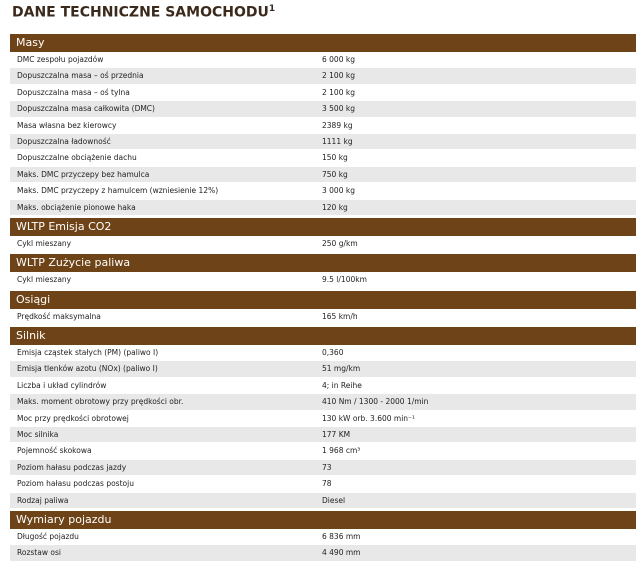 The height and width of the screenshot is (562, 640). I want to click on spec-value: 4 490 mm, so click(341, 553).